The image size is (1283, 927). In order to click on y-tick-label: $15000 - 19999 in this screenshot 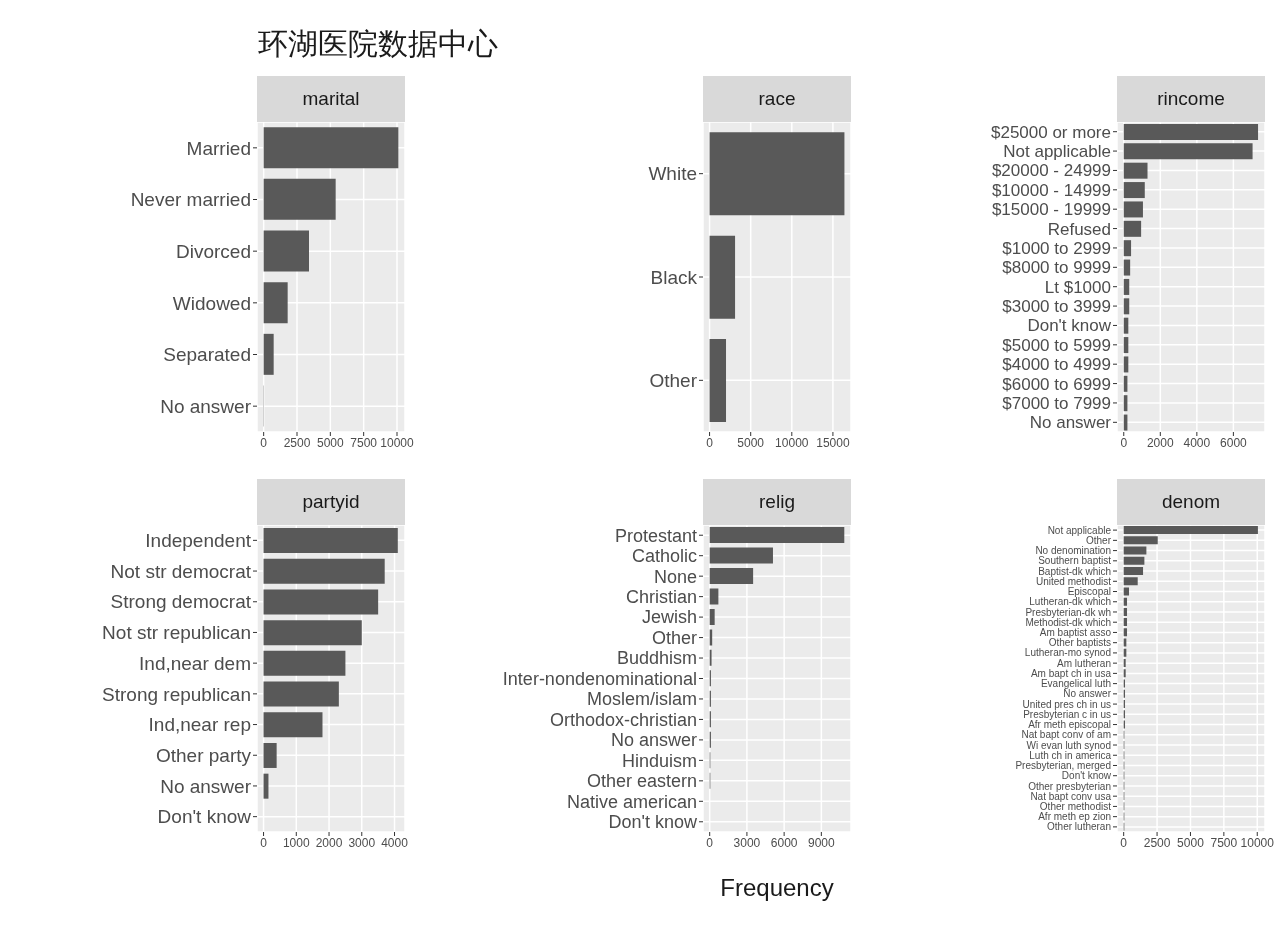, I will do `click(1051, 210)`.